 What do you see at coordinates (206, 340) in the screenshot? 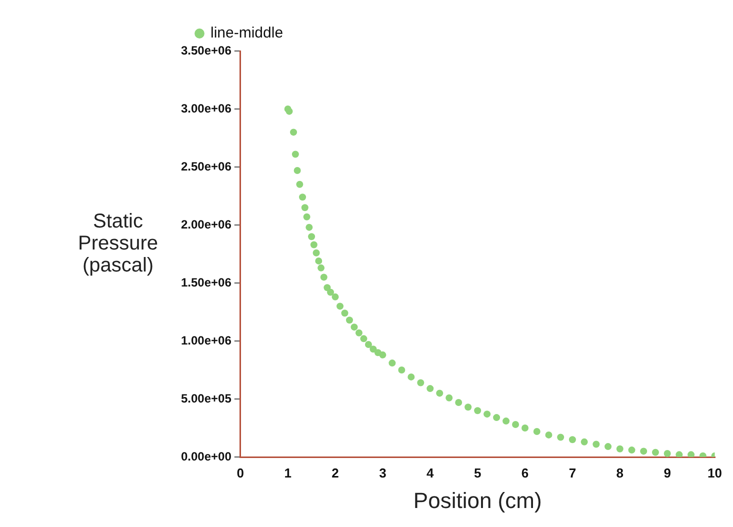
I see `y-tick-label: 1.00e+06` at bounding box center [206, 340].